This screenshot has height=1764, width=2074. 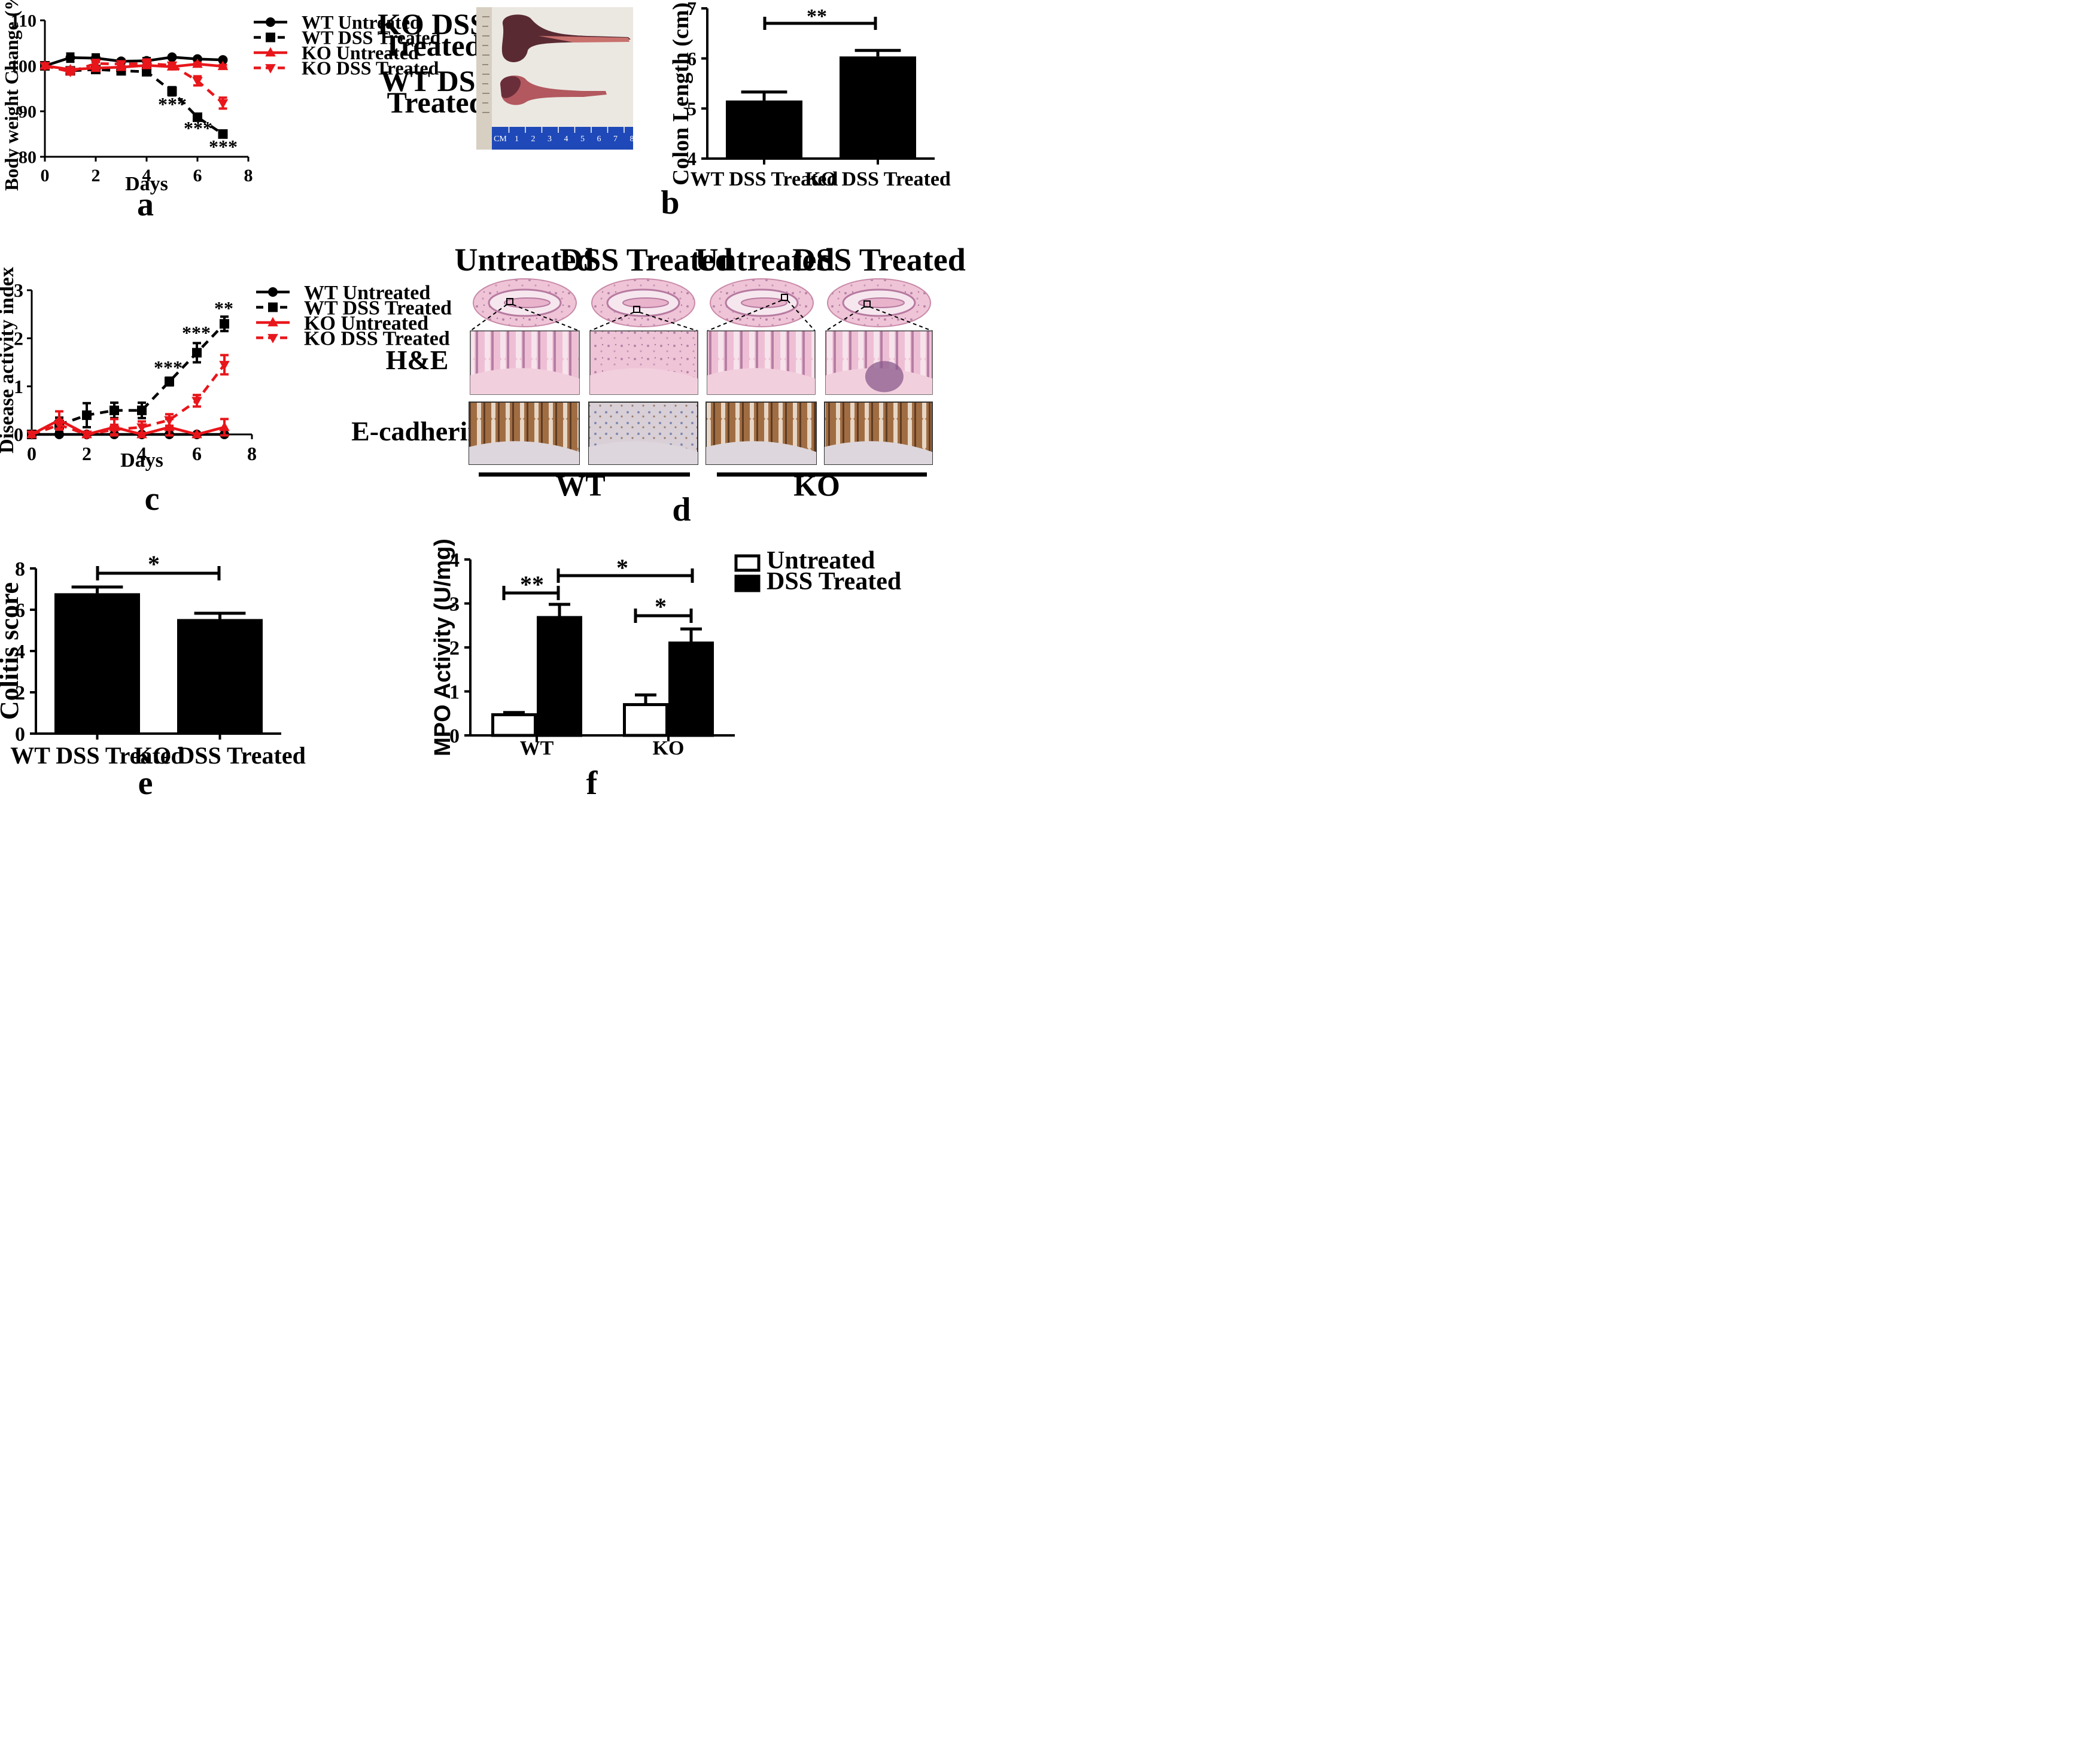 What do you see at coordinates (223, 146) in the screenshot?
I see `panel-a-sig-day7: ***` at bounding box center [223, 146].